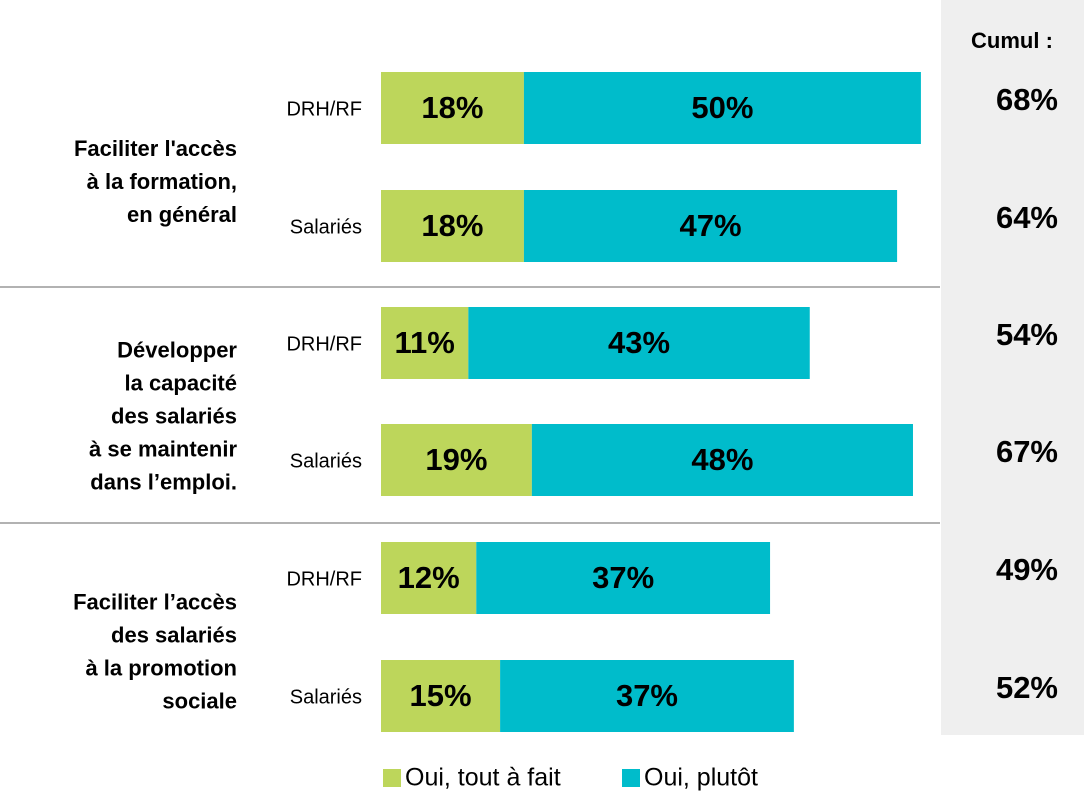 The image size is (1084, 798). Describe the element at coordinates (1027, 334) in the screenshot. I see `total-label: 54%` at that location.